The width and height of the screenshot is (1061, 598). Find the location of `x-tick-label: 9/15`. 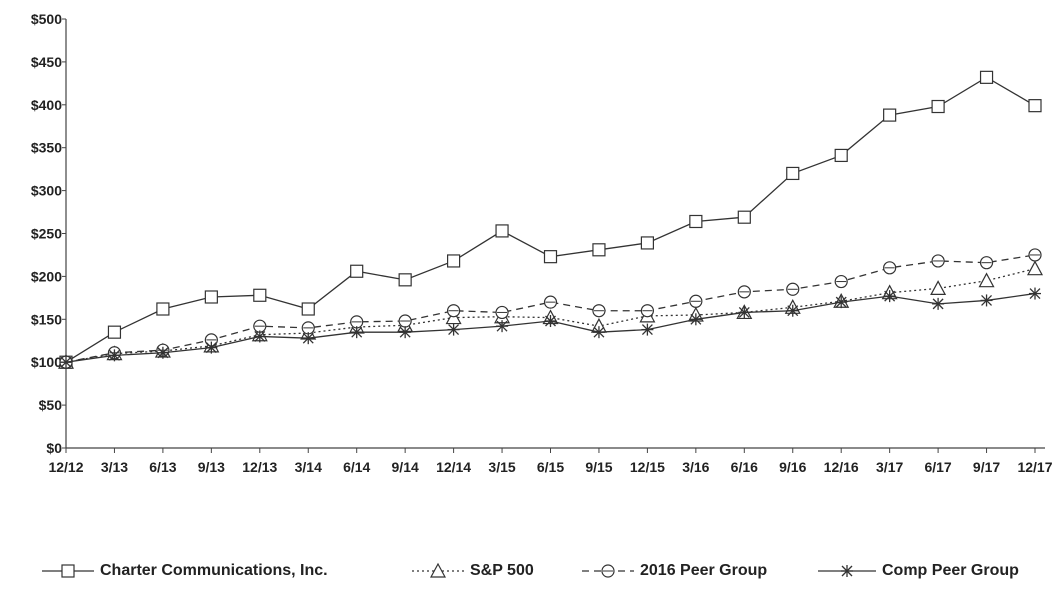

x-tick-label: 9/15 is located at coordinates (598, 467).